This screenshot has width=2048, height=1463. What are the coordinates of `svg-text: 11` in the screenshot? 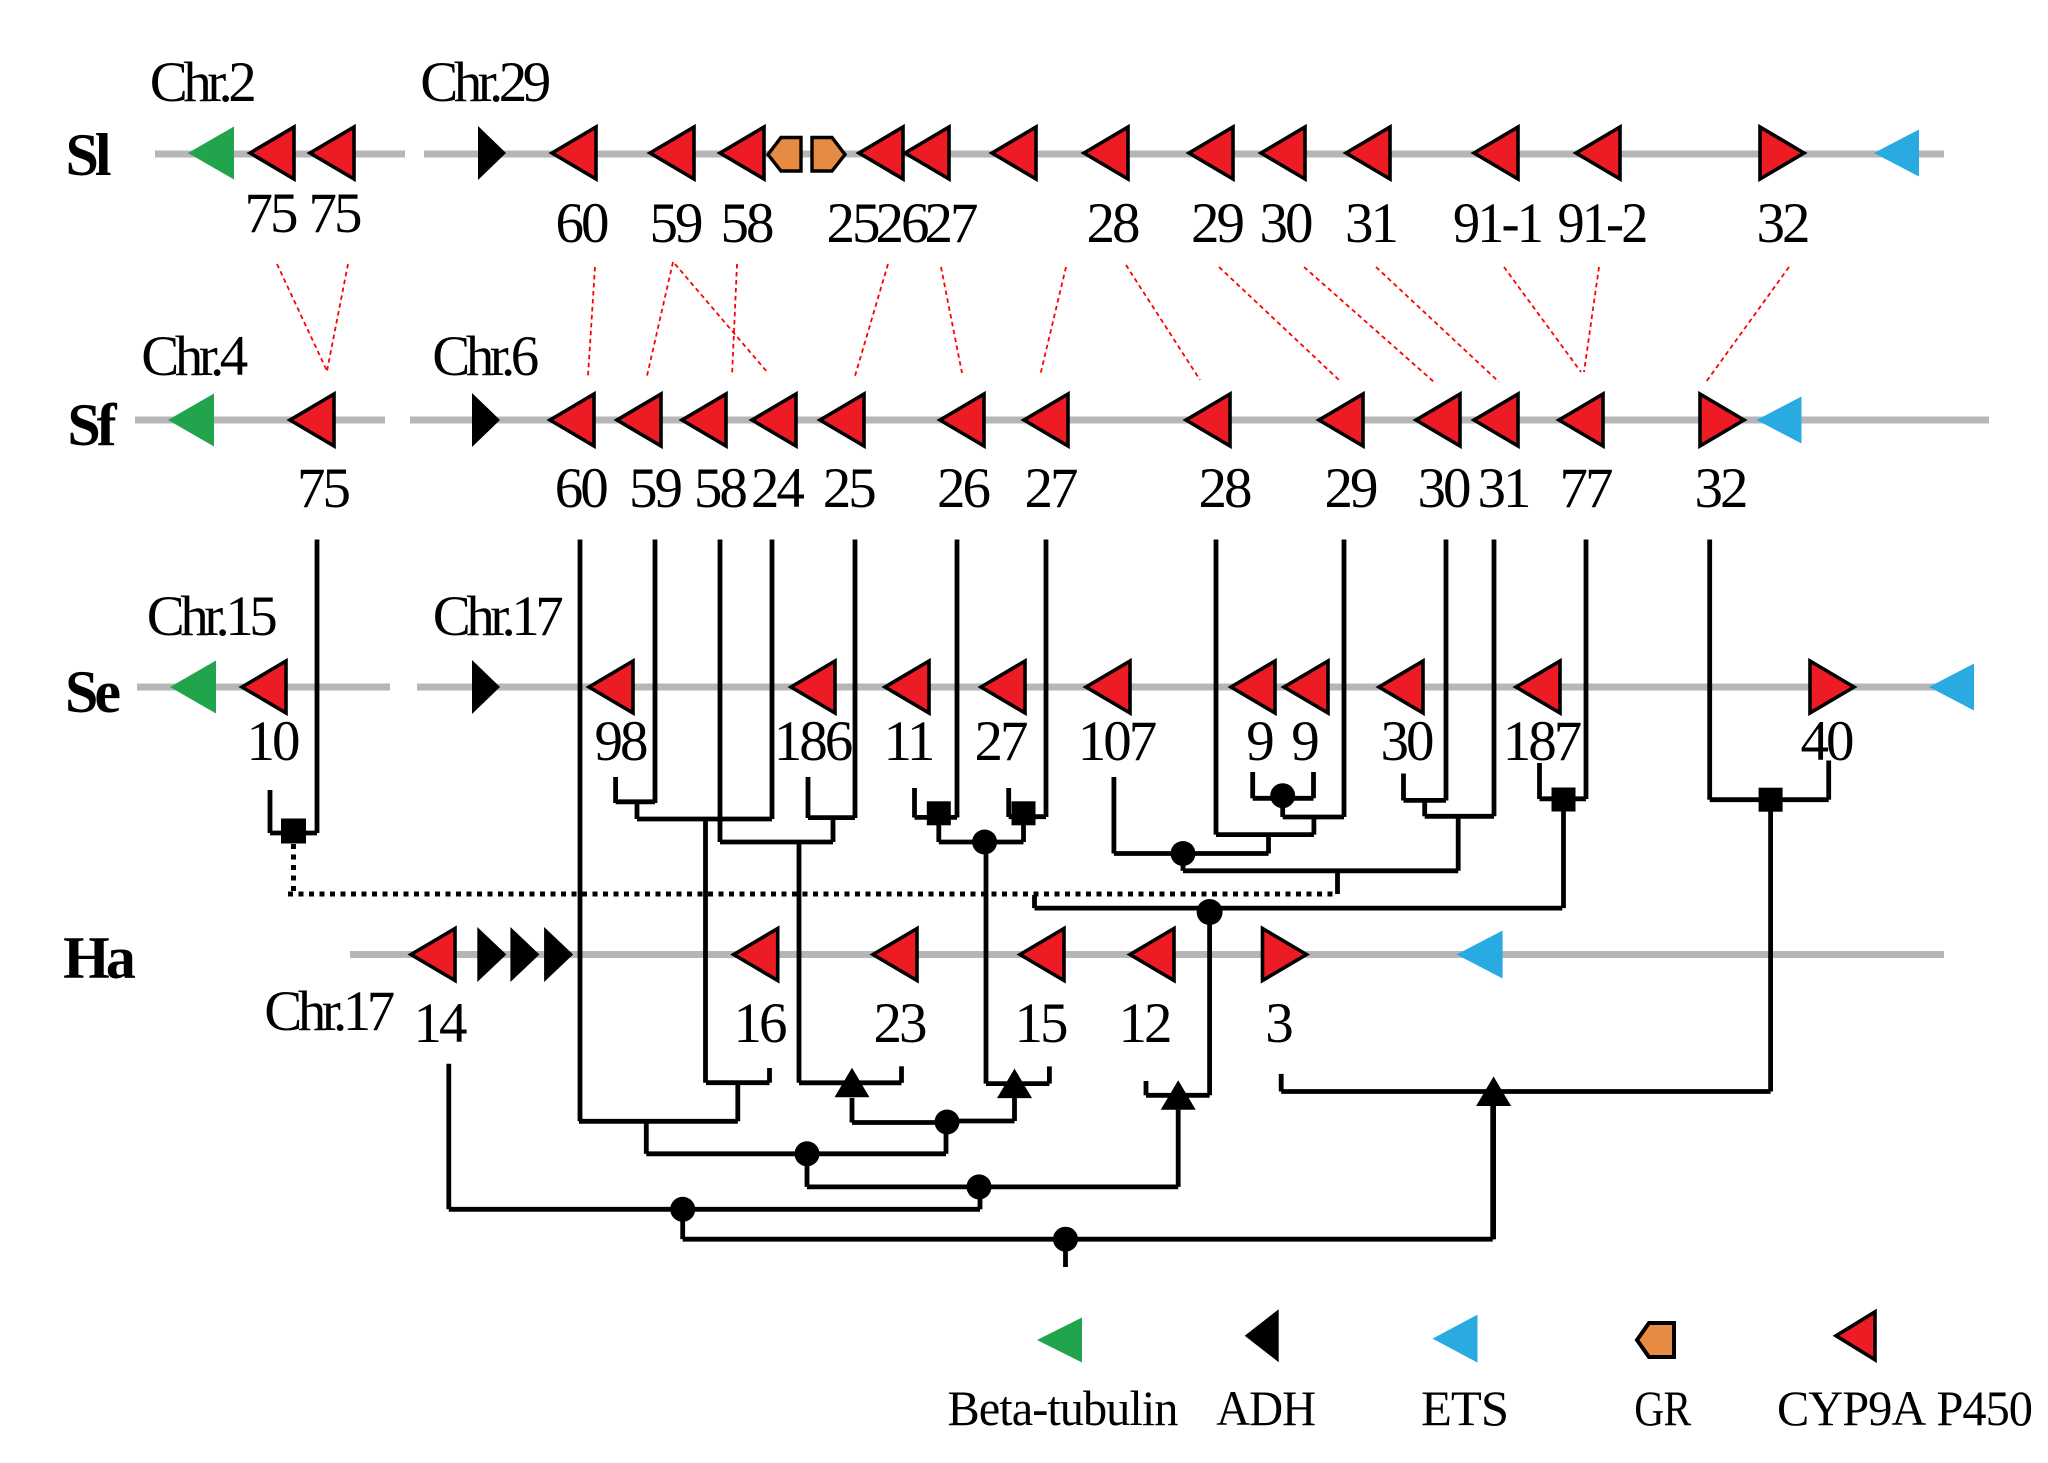 It's located at (908, 741).